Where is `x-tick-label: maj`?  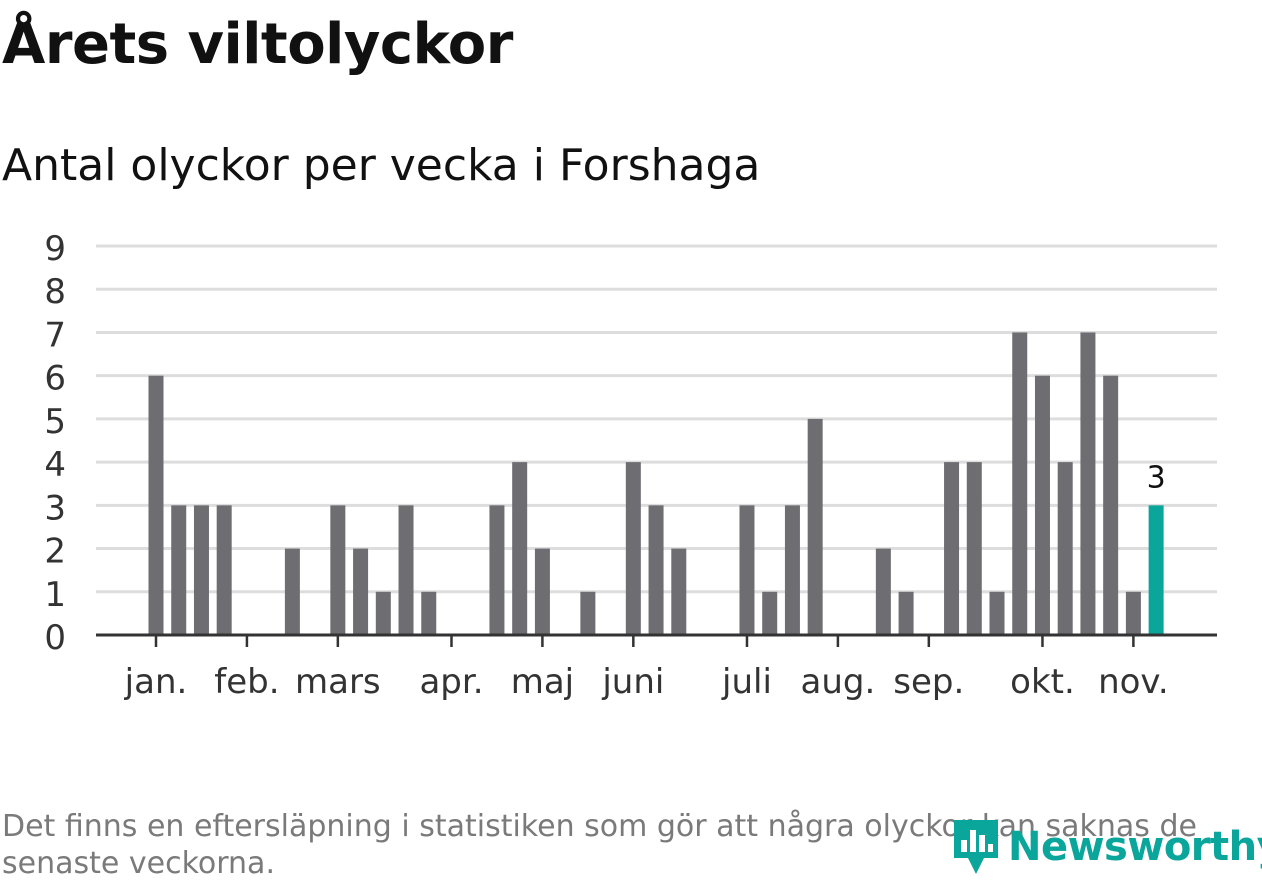
x-tick-label: maj is located at coordinates (542, 682).